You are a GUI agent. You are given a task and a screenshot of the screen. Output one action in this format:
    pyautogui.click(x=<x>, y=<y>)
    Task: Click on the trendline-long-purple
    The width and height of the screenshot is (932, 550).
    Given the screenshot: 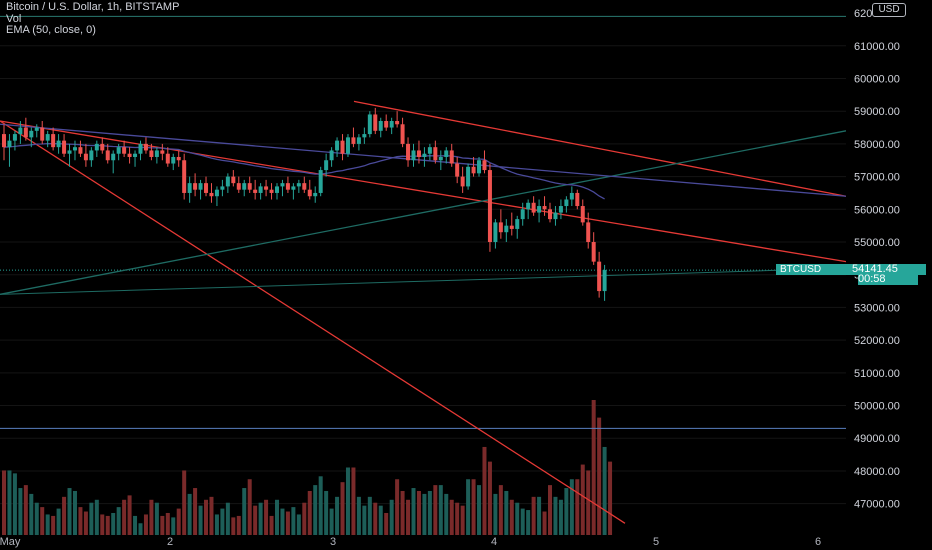 What is the action you would take?
    pyautogui.click(x=423, y=160)
    